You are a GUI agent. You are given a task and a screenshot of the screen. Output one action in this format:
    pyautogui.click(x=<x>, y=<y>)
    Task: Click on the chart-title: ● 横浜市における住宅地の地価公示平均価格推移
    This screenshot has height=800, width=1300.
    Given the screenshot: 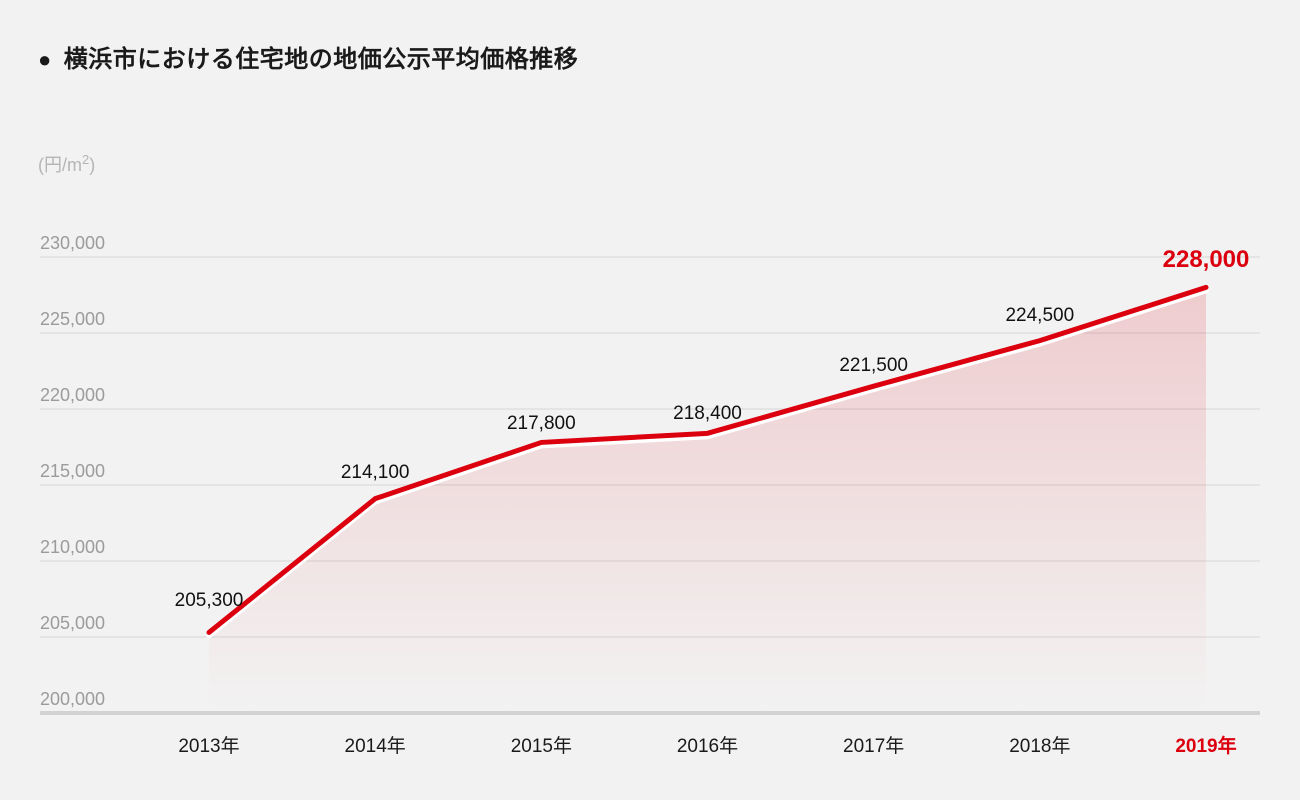 What is the action you would take?
    pyautogui.click(x=308, y=60)
    